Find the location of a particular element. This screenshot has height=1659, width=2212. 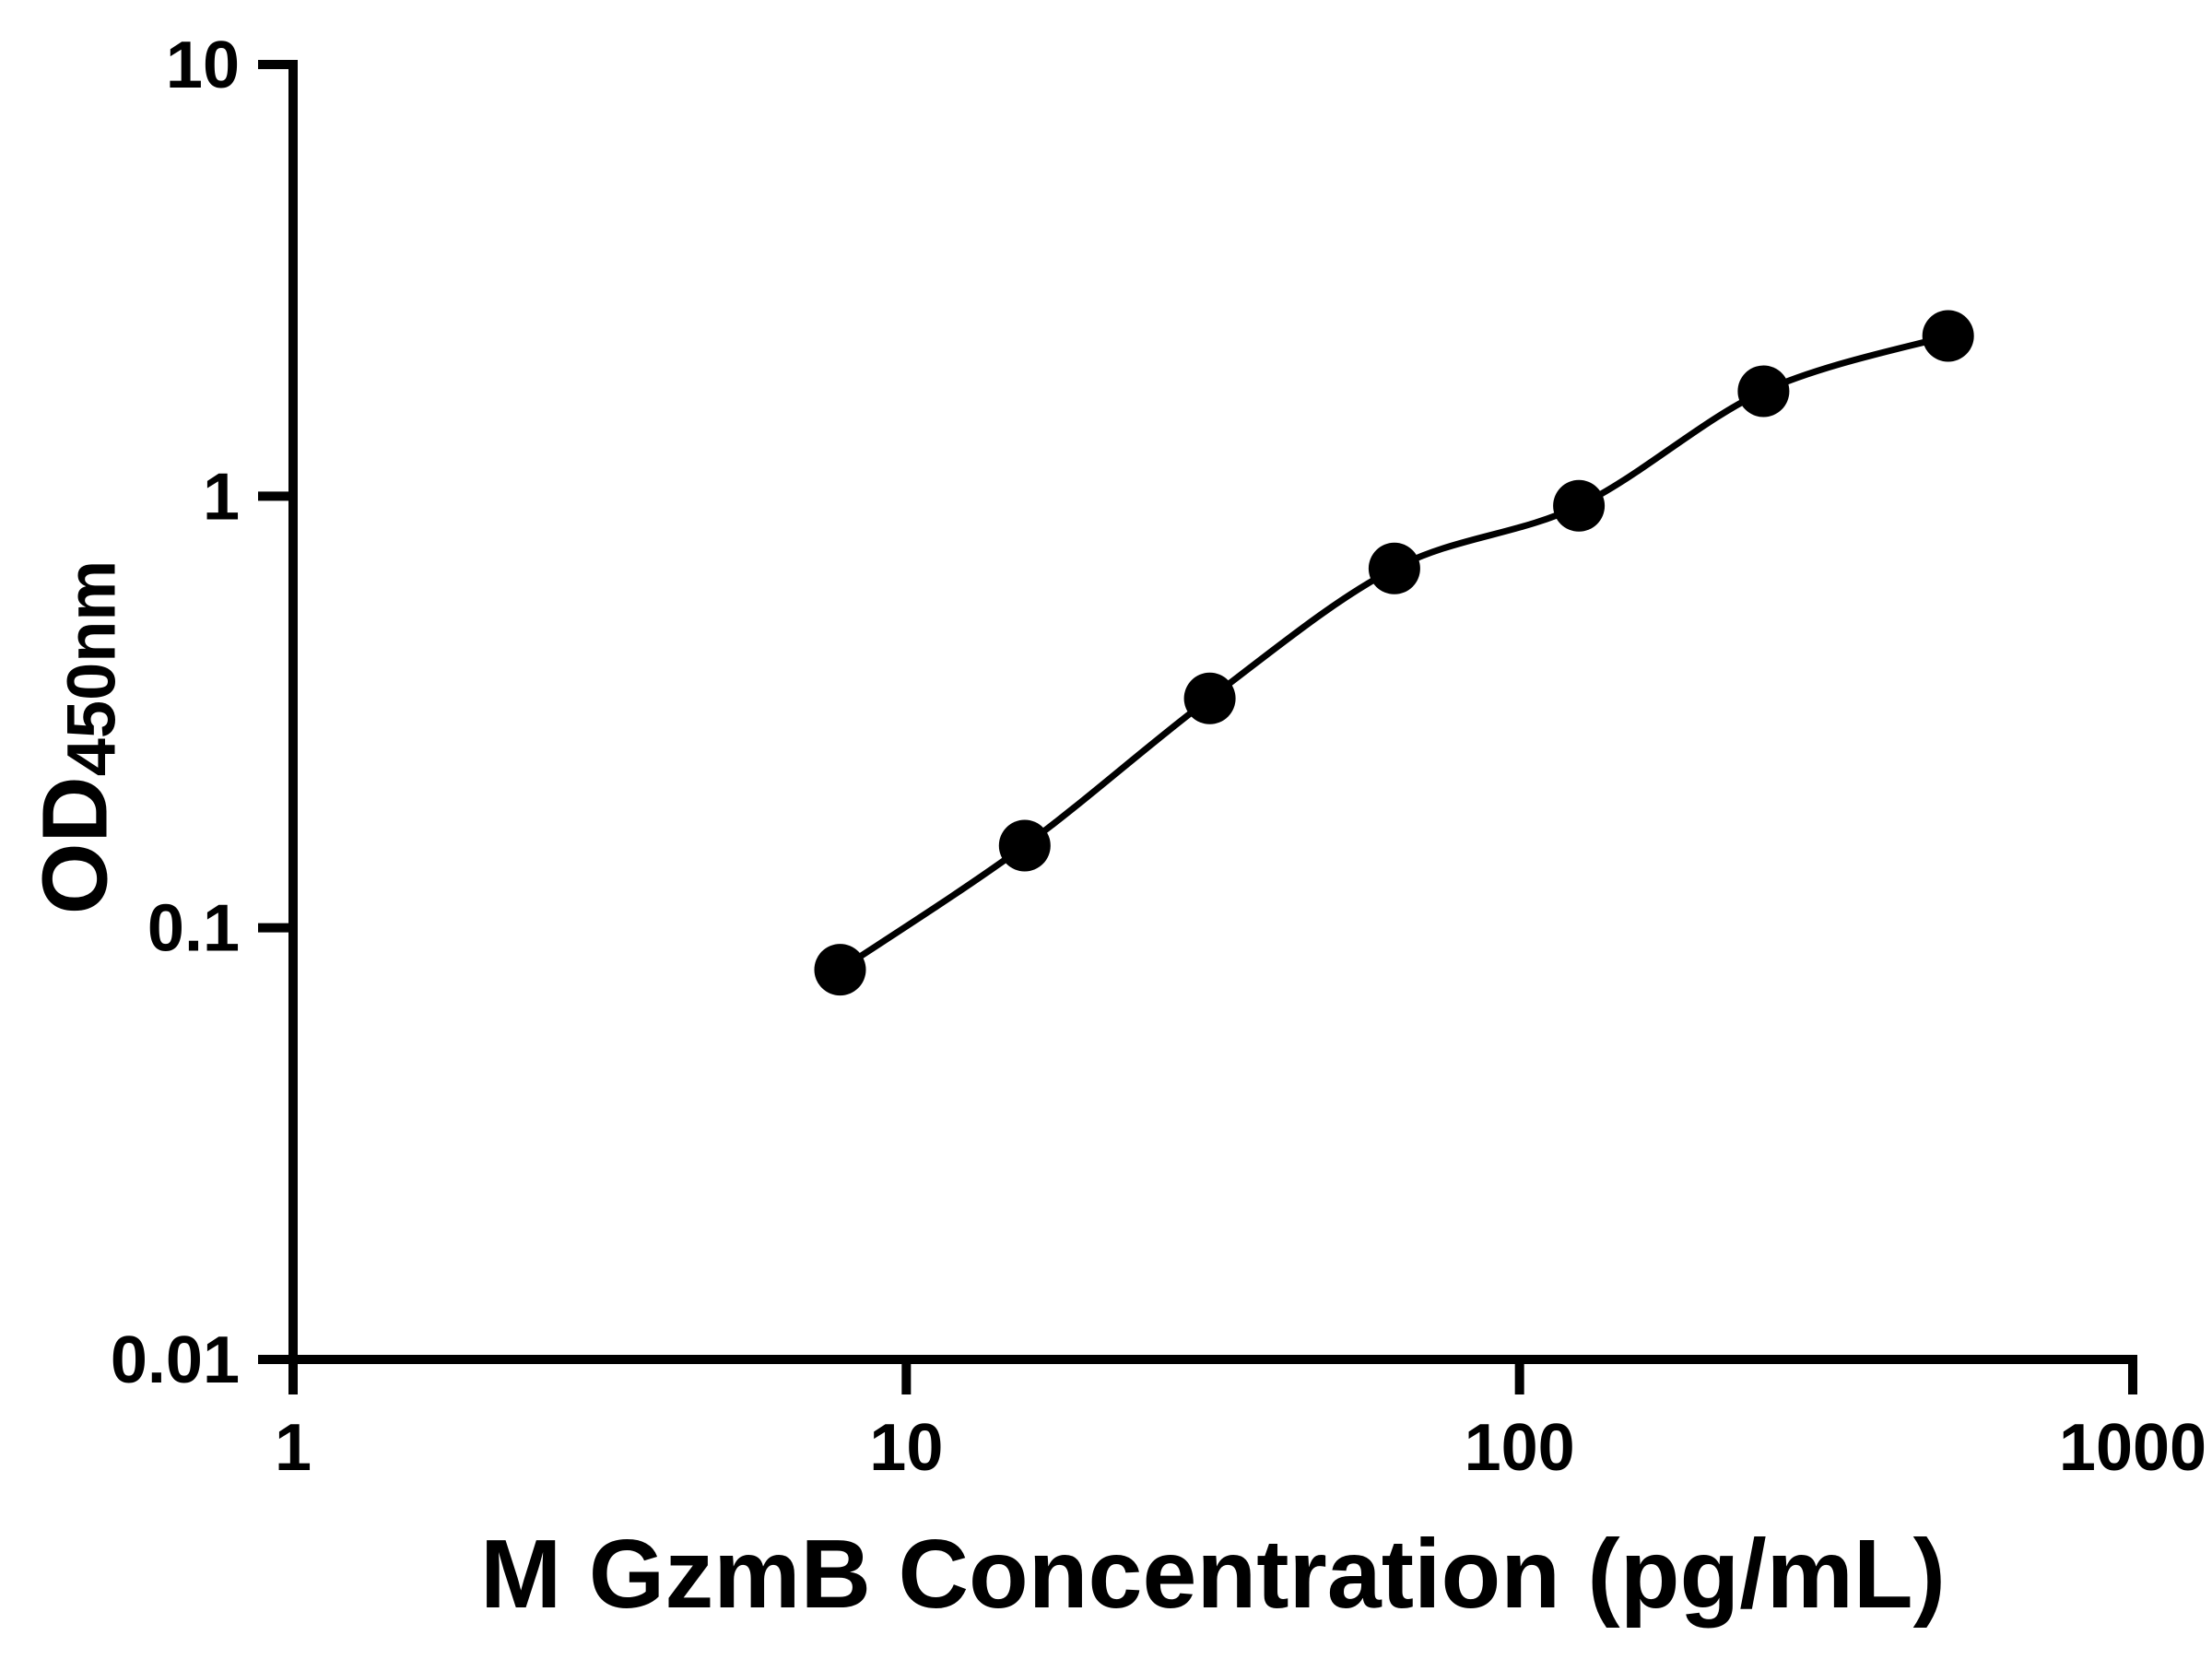

x-tick-label: 1000 is located at coordinates (2132, 1448).